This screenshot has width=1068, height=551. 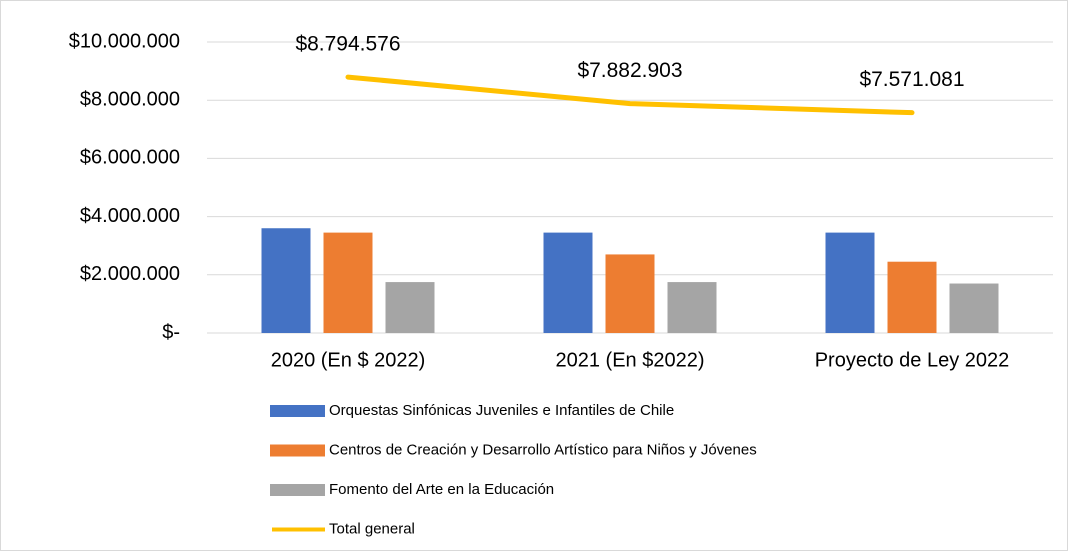 I want to click on data-label: $7.571.081, so click(x=911, y=79).